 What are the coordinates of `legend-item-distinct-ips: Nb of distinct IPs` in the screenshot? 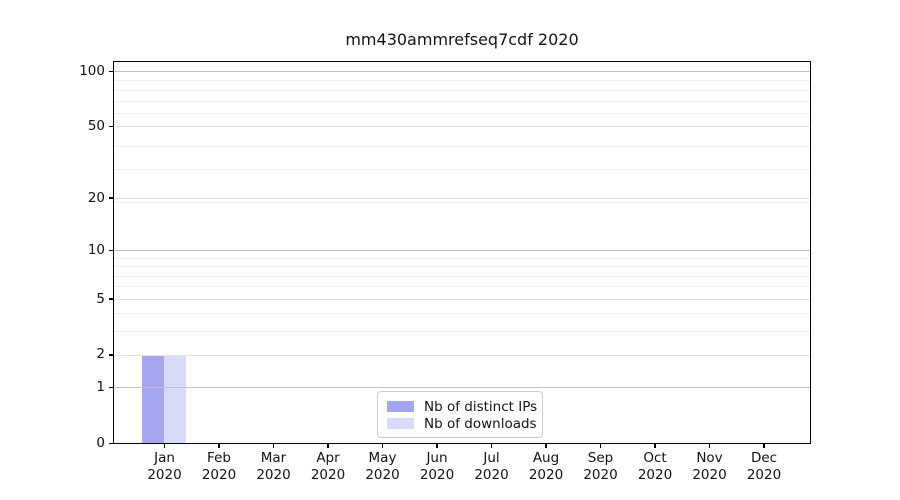 It's located at (462, 406).